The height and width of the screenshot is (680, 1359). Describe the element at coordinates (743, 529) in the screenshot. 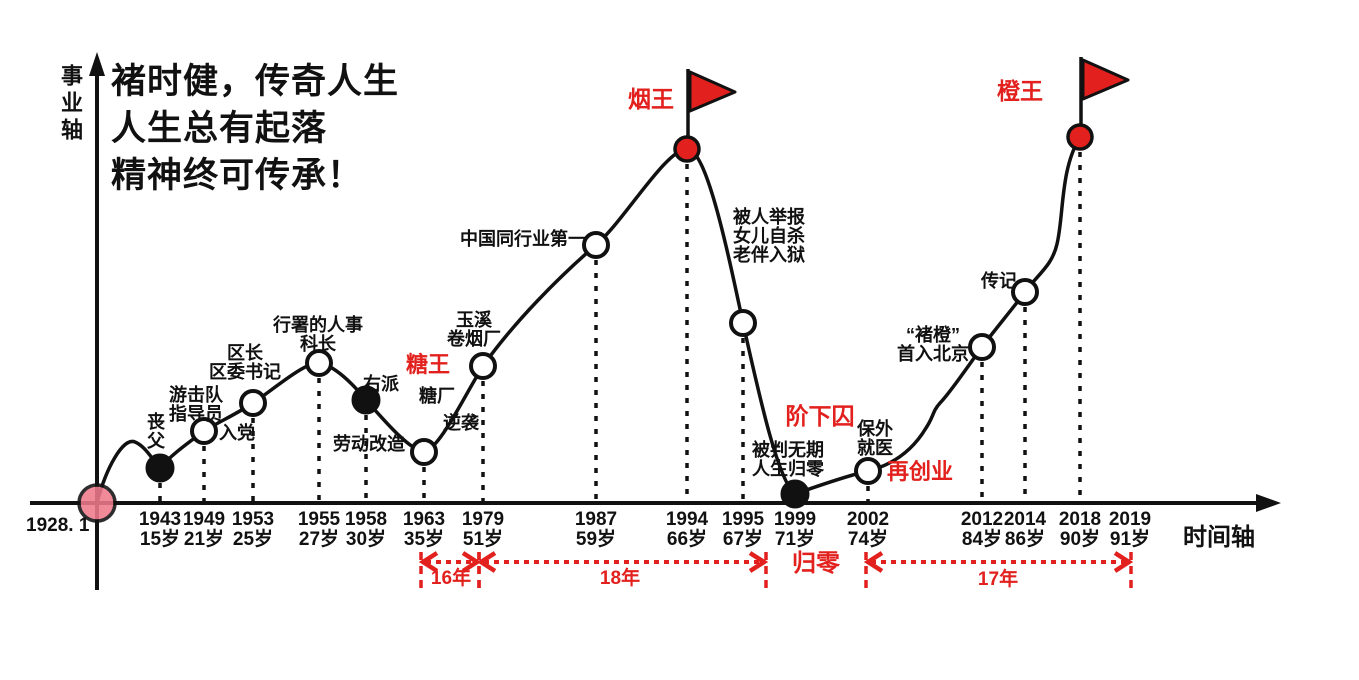

I see `tick-1995: 1995 67岁` at that location.